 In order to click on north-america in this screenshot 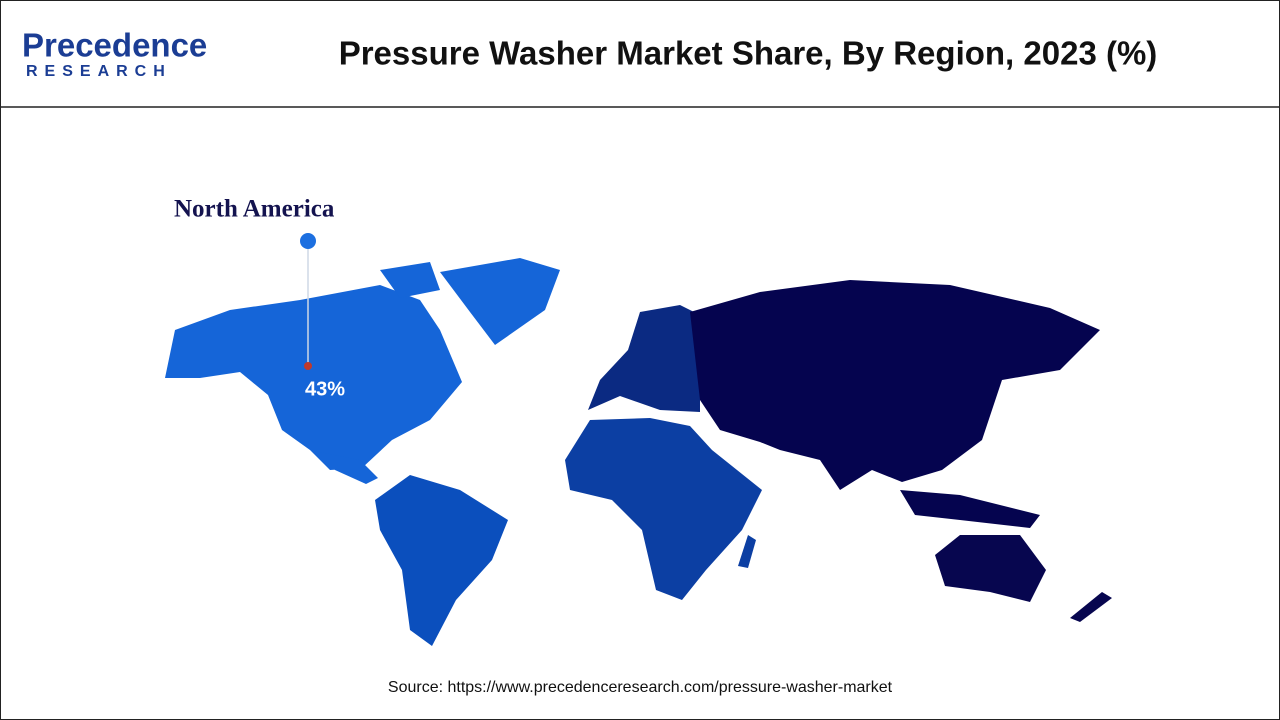, I will do `click(313, 377)`.